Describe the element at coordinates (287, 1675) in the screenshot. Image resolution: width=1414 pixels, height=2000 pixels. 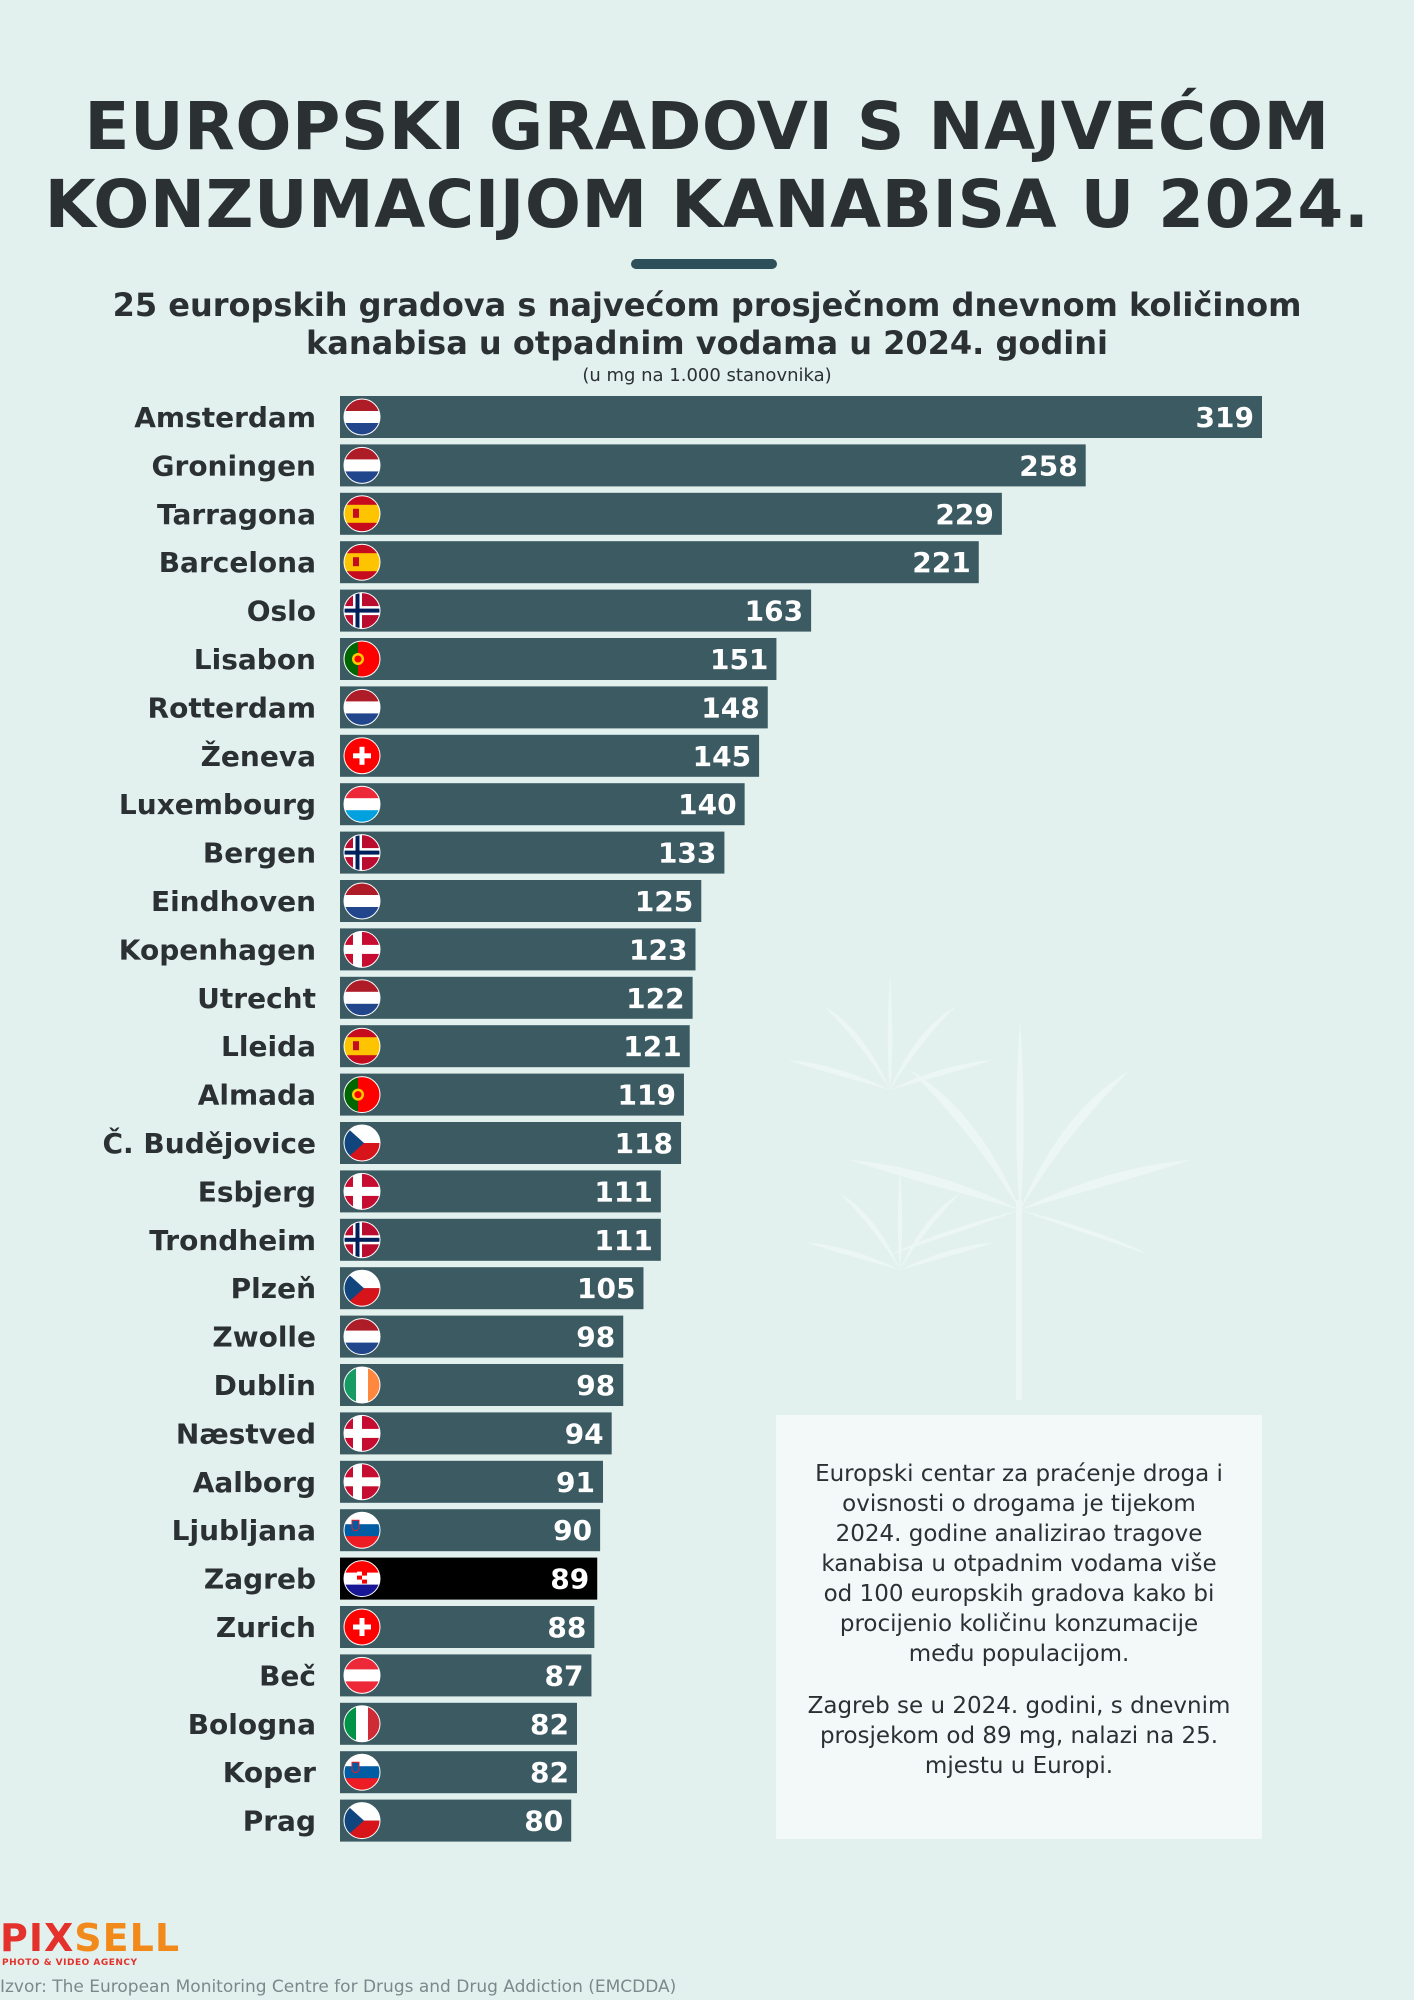
I see `city-label-bec: Beč` at that location.